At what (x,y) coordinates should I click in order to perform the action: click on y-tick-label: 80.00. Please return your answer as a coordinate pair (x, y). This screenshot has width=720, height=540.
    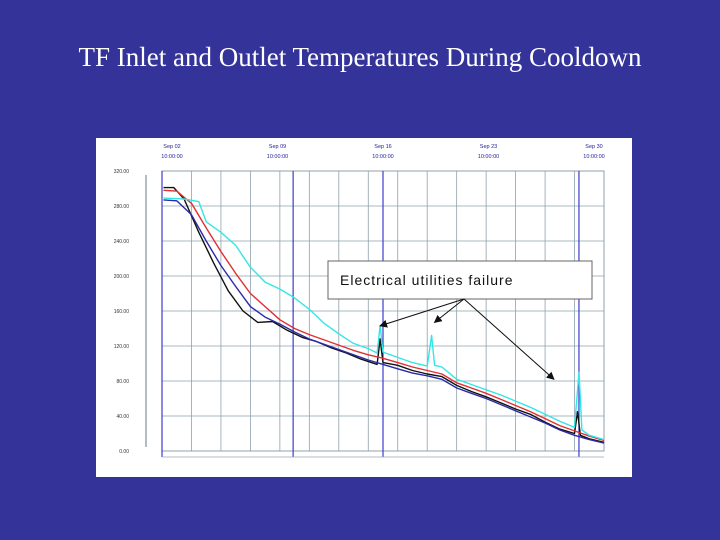
    Looking at the image, I should click on (122, 382).